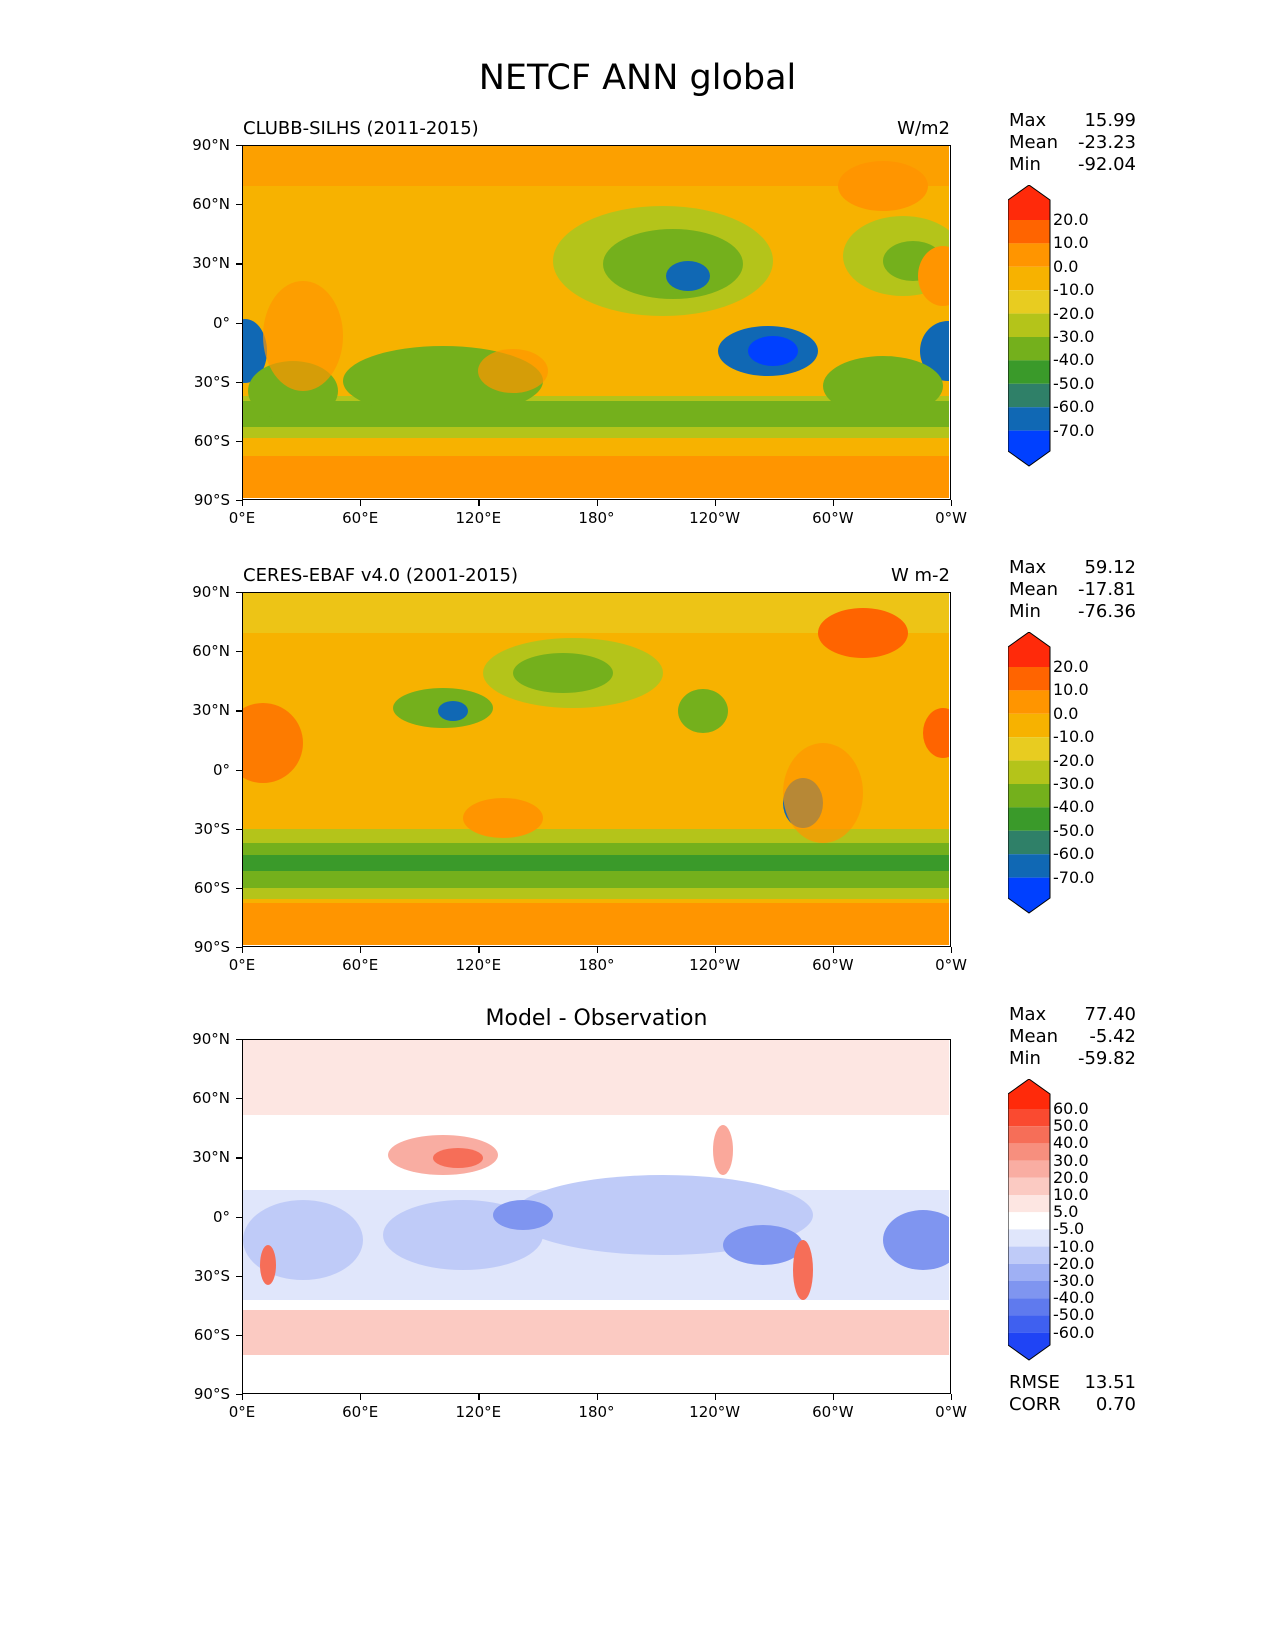  Describe the element at coordinates (1074, 336) in the screenshot. I see `colorbar-level-label: -30.0` at that location.